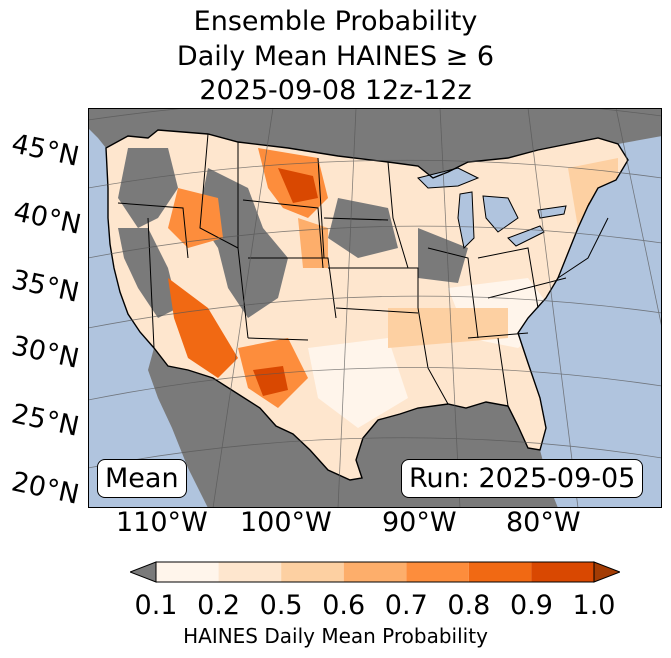  Describe the element at coordinates (45, 420) in the screenshot. I see `lat-label-25: 25°N` at that location.